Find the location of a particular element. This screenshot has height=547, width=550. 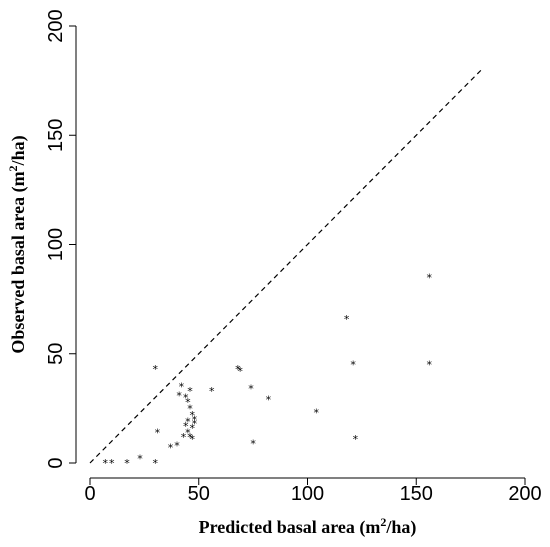

y-tick-label: 150 is located at coordinates (56, 135).